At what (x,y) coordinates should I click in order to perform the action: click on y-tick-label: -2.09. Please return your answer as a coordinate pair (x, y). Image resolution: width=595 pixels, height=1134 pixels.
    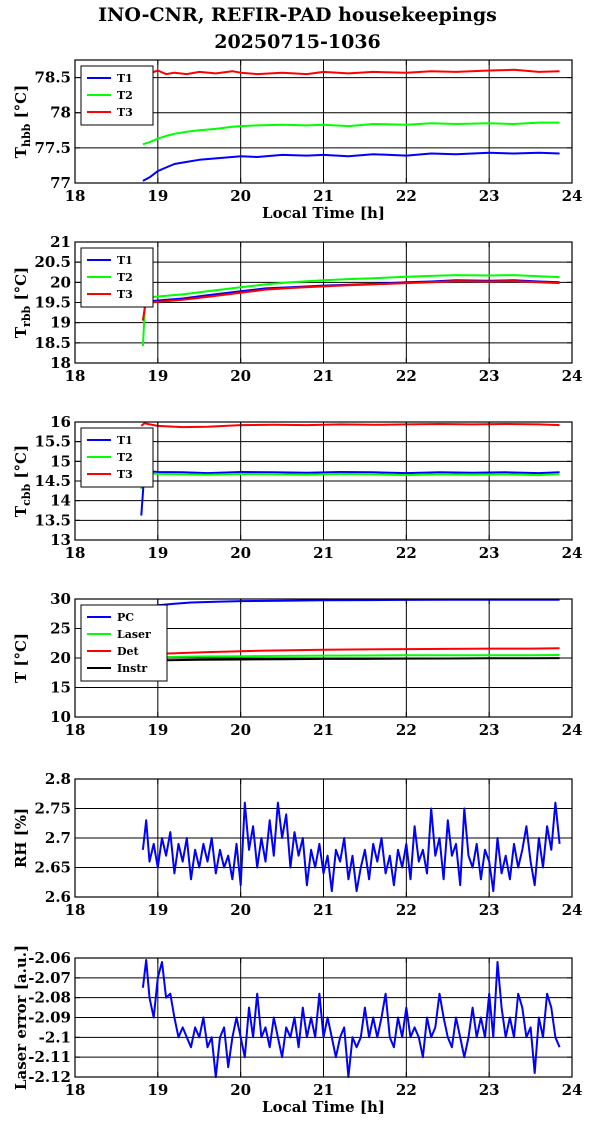
    Looking at the image, I should click on (49, 1018).